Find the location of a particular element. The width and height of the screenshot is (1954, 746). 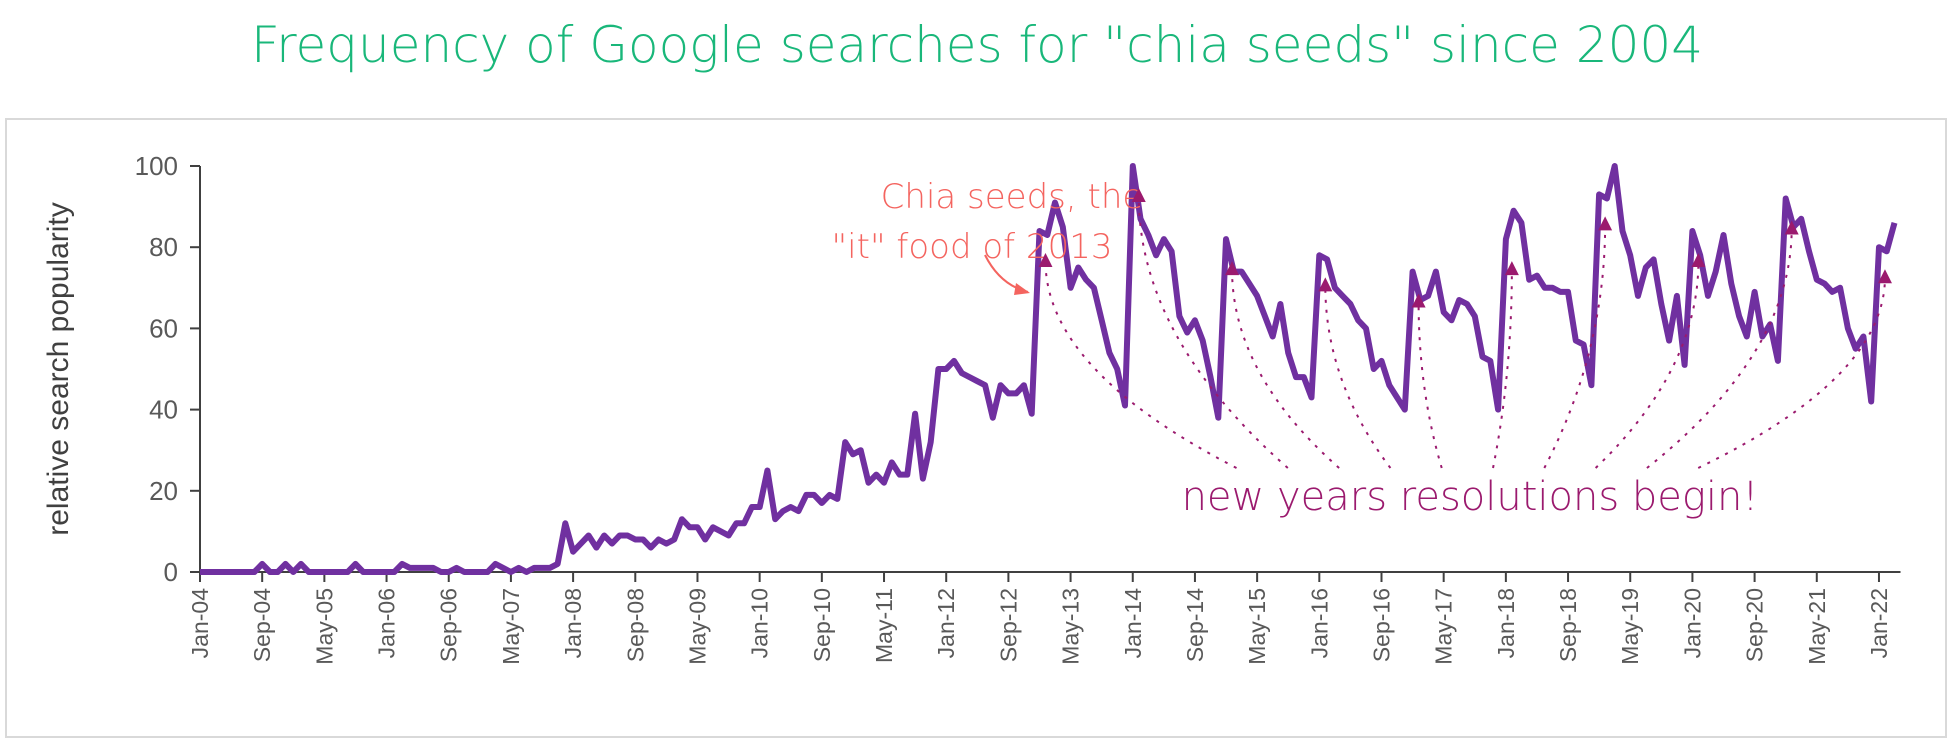

y-axis-label: relative search popularity is located at coordinates (58, 369).